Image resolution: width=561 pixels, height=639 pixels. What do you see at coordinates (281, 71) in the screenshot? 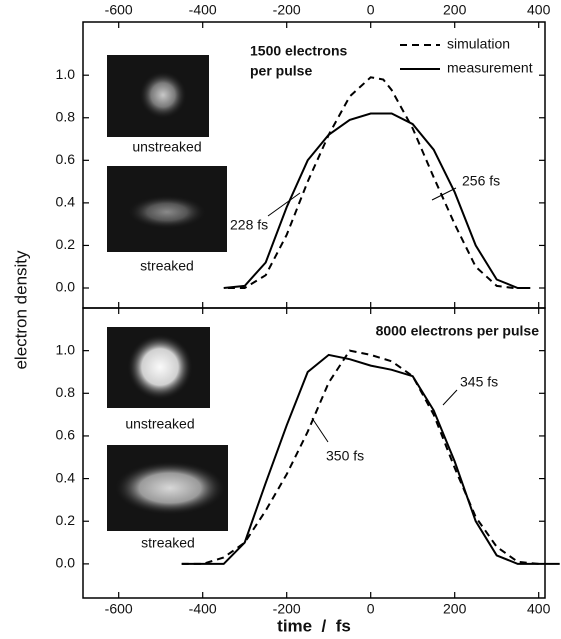
I see `annotation: per pulse` at bounding box center [281, 71].